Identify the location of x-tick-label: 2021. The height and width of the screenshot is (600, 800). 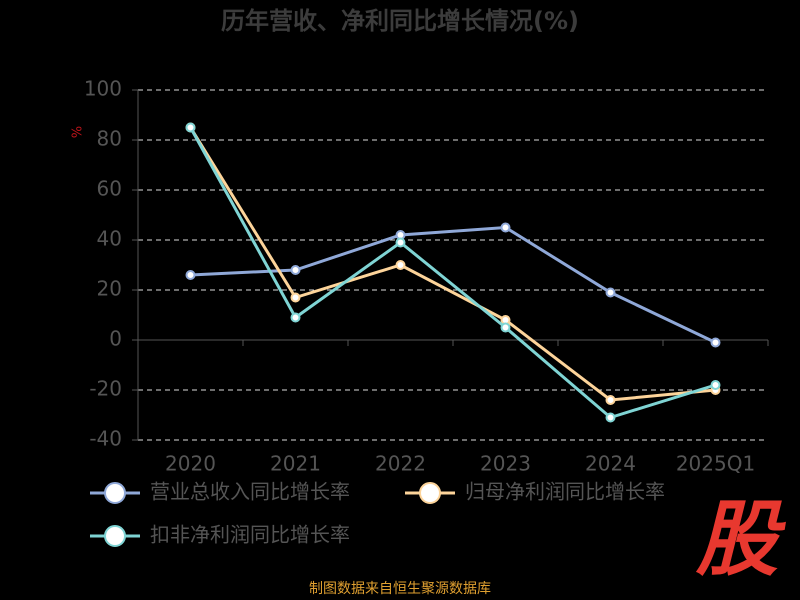
(295, 464).